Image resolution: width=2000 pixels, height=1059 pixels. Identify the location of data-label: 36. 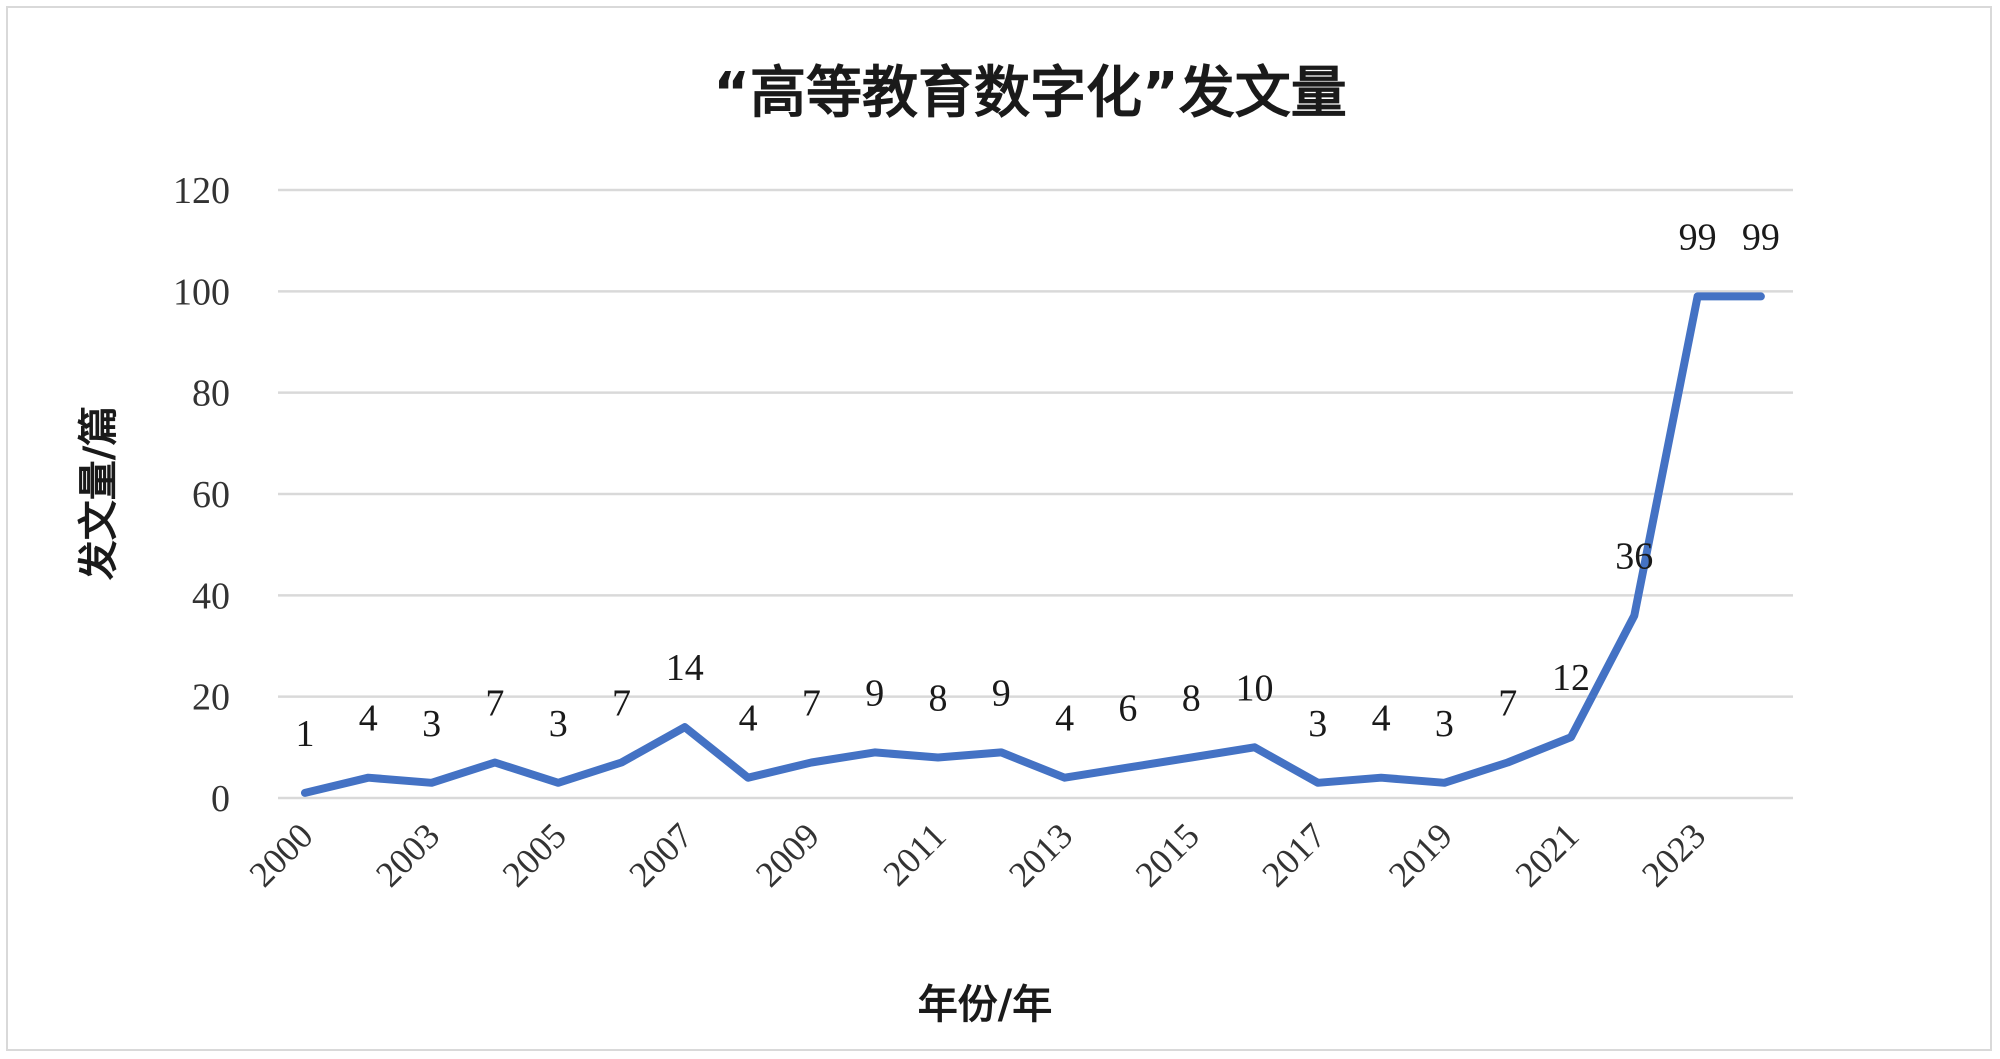
(1634, 557).